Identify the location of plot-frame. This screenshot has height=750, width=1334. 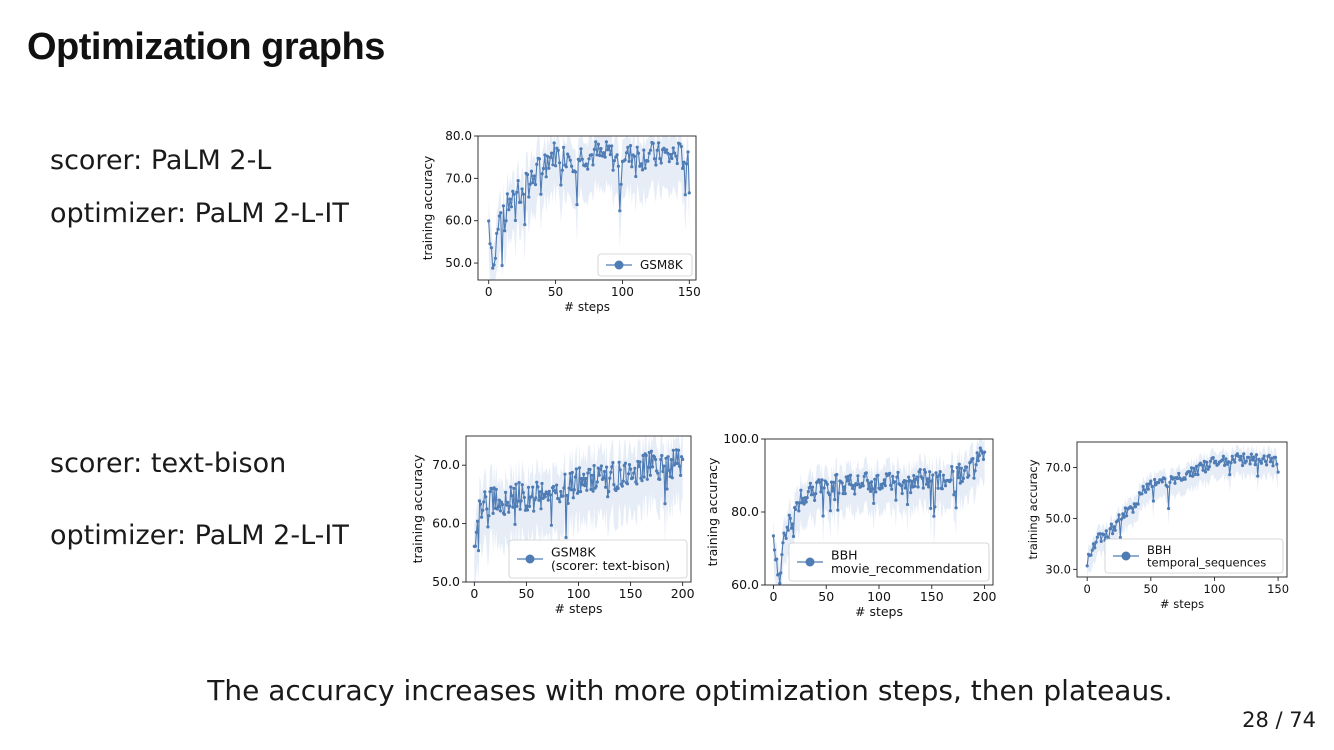
(587, 208).